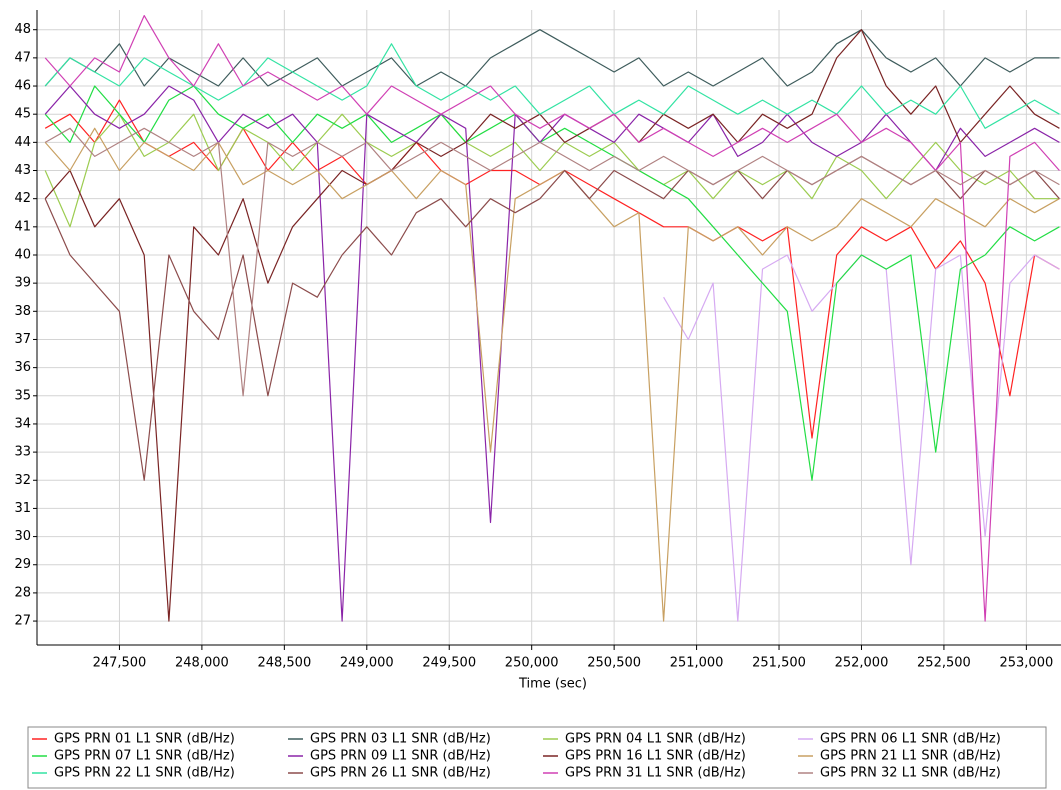 The image size is (1061, 790). Describe the element at coordinates (400, 739) in the screenshot. I see `legend-label: GPS PRN 03 L1 SNR (dB/Hz)` at that location.